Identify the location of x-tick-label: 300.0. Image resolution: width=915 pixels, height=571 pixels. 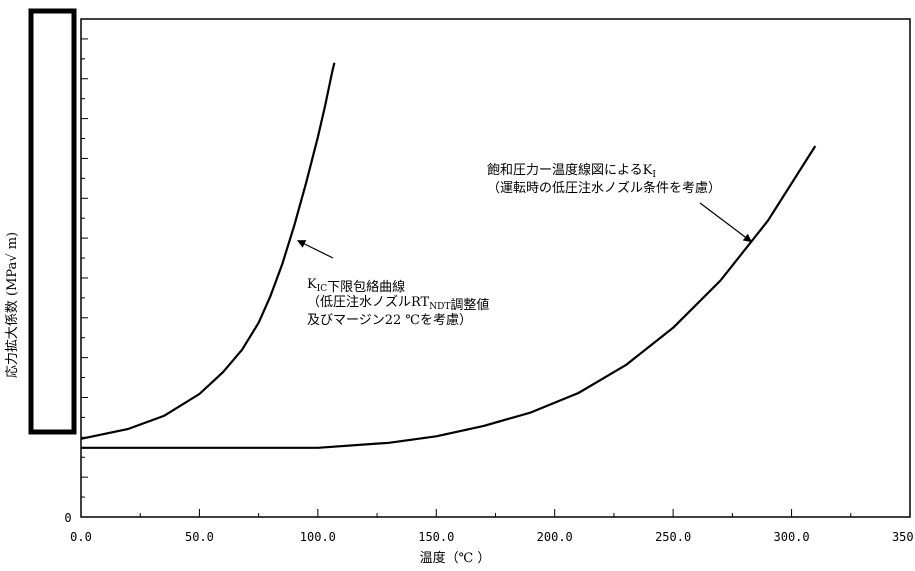
(792, 537).